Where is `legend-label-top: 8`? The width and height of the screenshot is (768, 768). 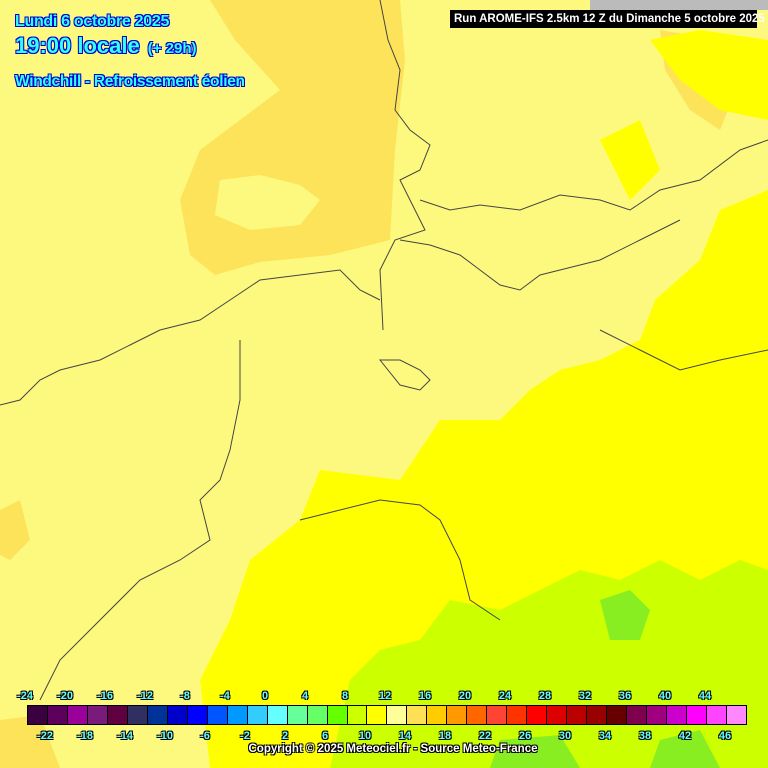 legend-label-top: 8 is located at coordinates (345, 696).